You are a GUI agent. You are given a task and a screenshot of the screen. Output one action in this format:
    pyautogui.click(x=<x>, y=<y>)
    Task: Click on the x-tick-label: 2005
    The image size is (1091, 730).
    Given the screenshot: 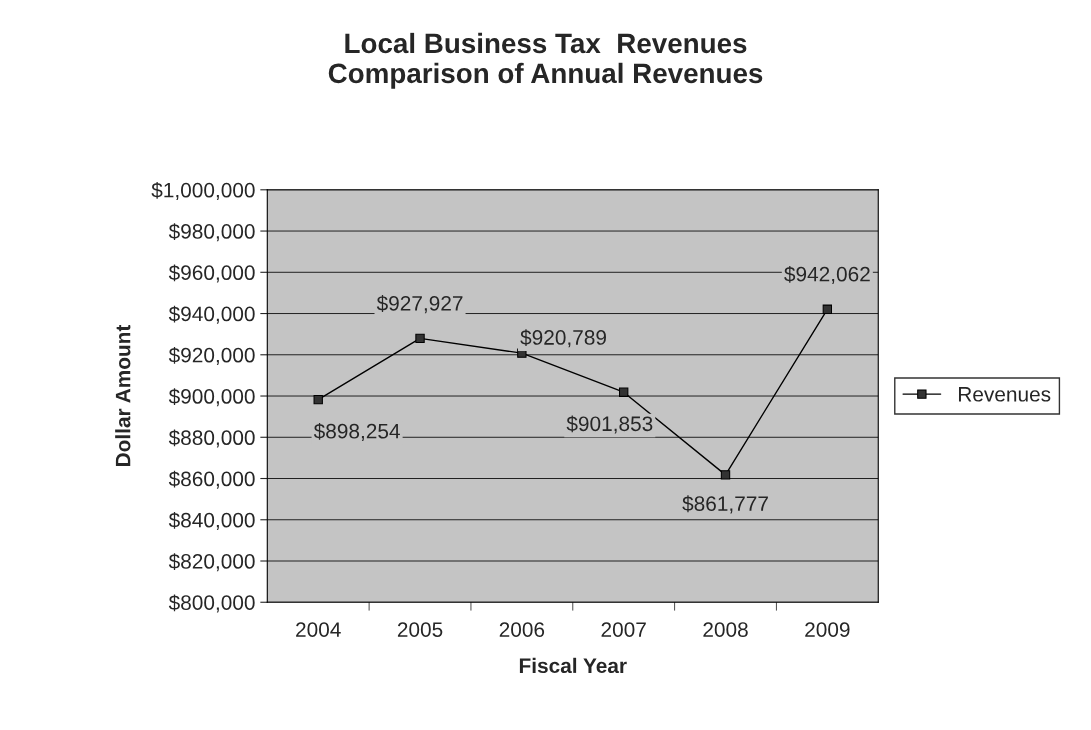 What is the action you would take?
    pyautogui.click(x=420, y=629)
    